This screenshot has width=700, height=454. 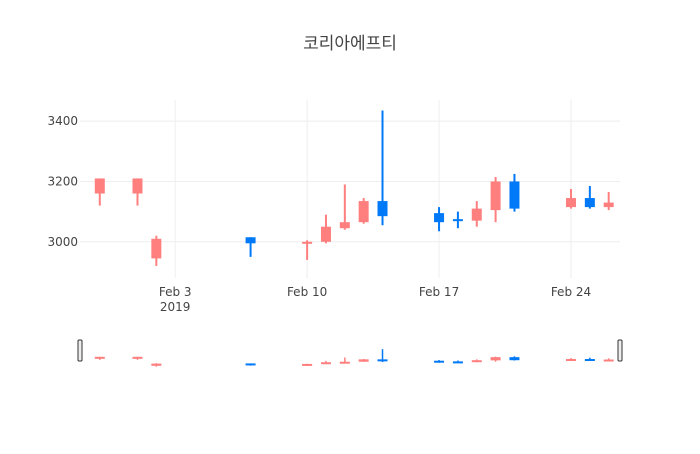 I want to click on range-slider, so click(x=350, y=353).